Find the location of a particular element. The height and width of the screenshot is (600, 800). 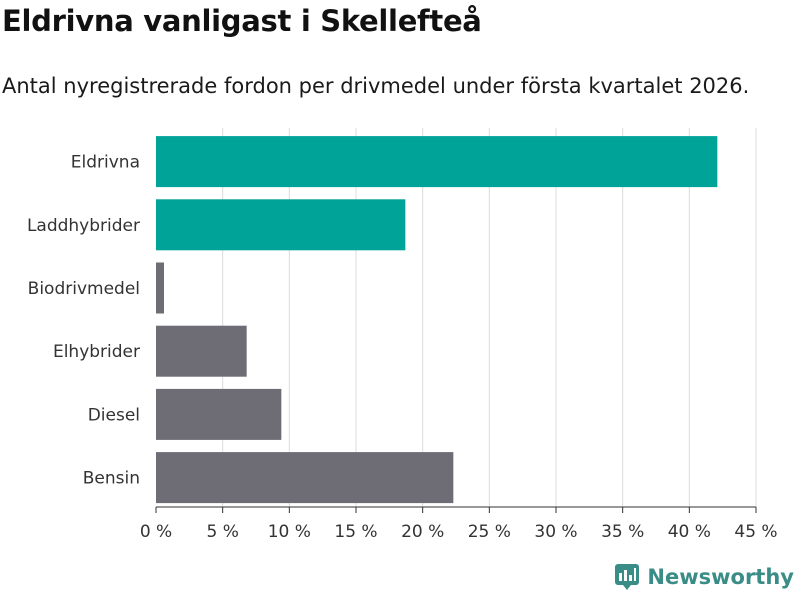

x-tick-label: 40 % is located at coordinates (689, 532).